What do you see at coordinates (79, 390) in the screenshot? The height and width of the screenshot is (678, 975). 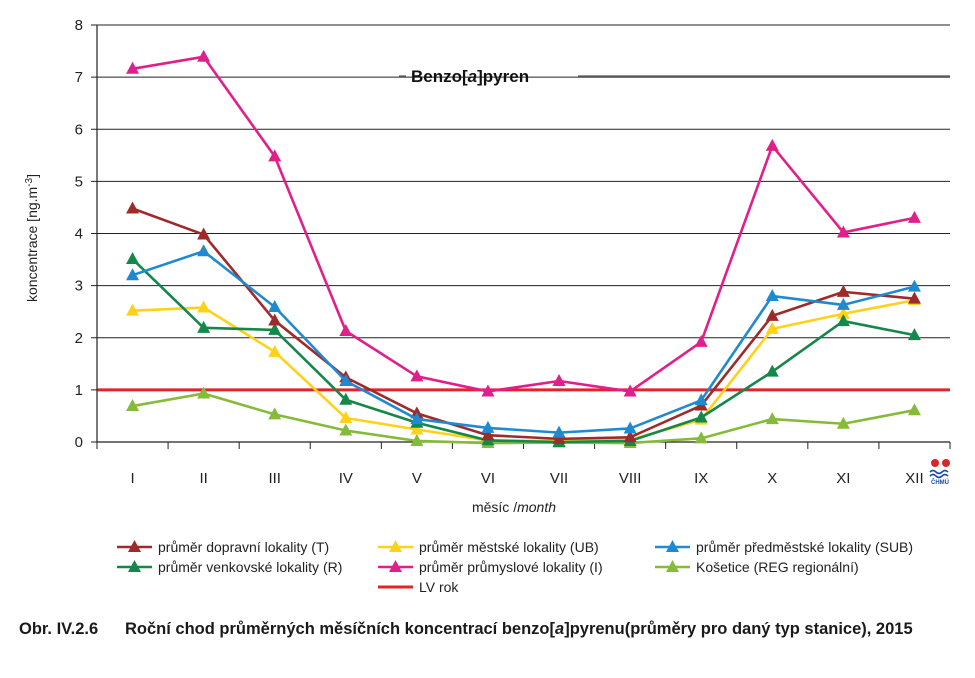 I see `y-tick-label: 1` at bounding box center [79, 390].